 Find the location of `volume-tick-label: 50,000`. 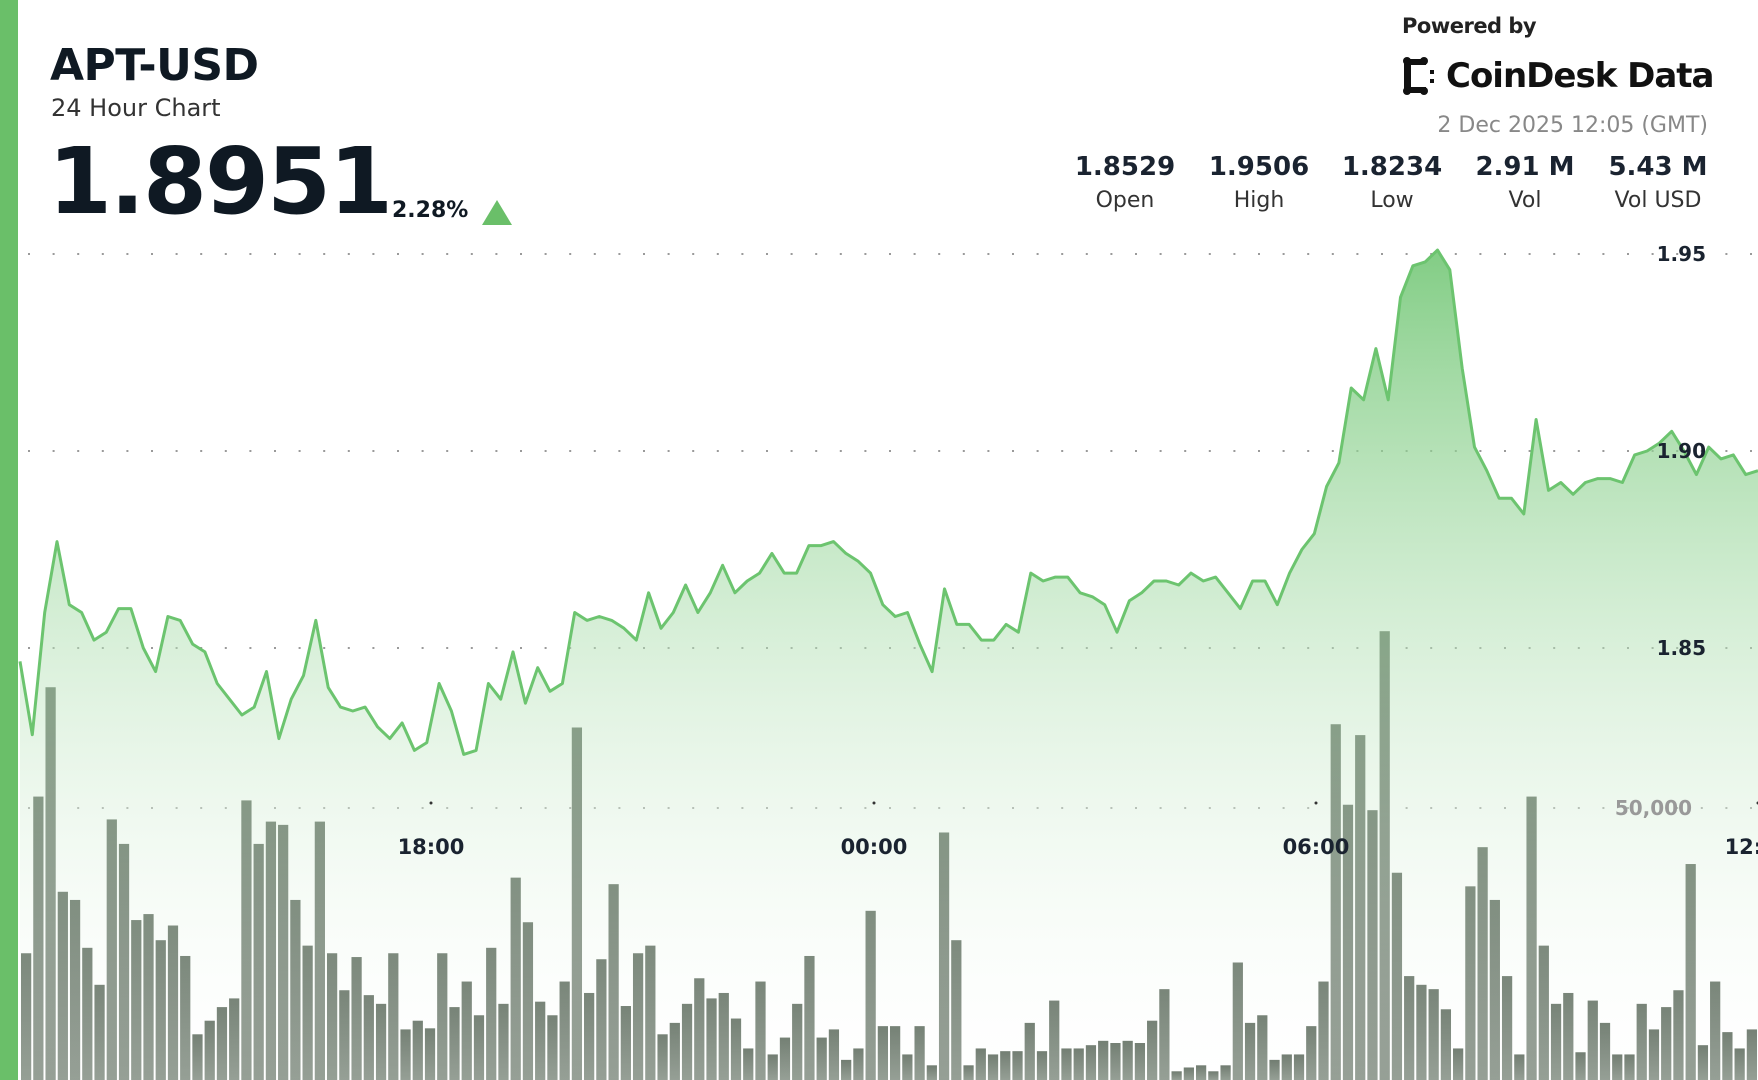

volume-tick-label: 50,000 is located at coordinates (1653, 808).